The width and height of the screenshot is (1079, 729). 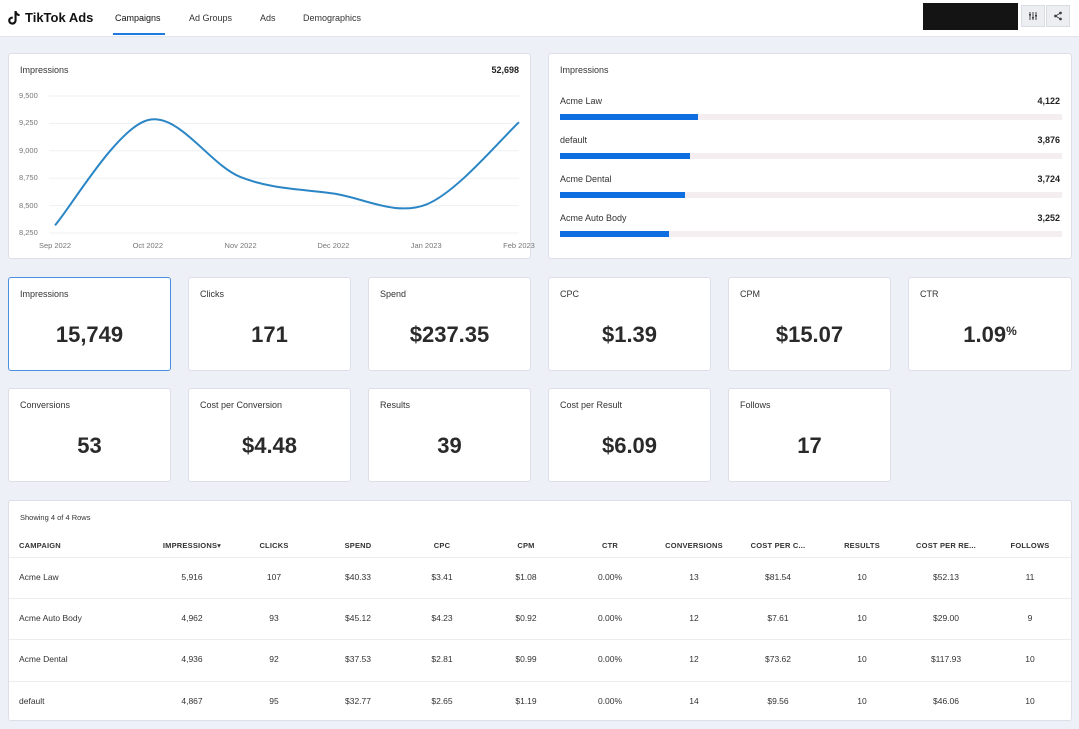 What do you see at coordinates (28, 95) in the screenshot?
I see `y-tick-label: 9,500` at bounding box center [28, 95].